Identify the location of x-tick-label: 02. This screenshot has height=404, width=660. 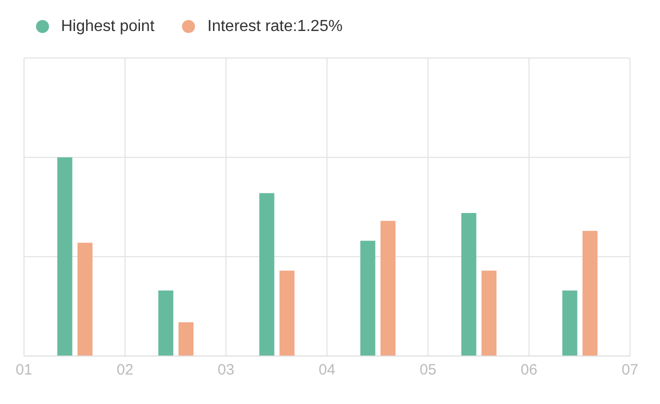
(125, 370).